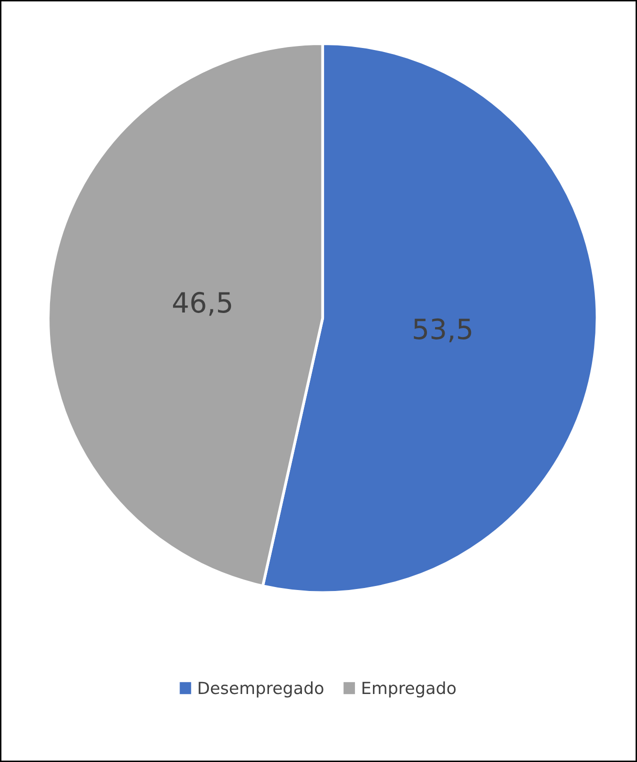 This screenshot has width=637, height=762. Describe the element at coordinates (443, 330) in the screenshot. I see `data-label: 53,5` at that location.